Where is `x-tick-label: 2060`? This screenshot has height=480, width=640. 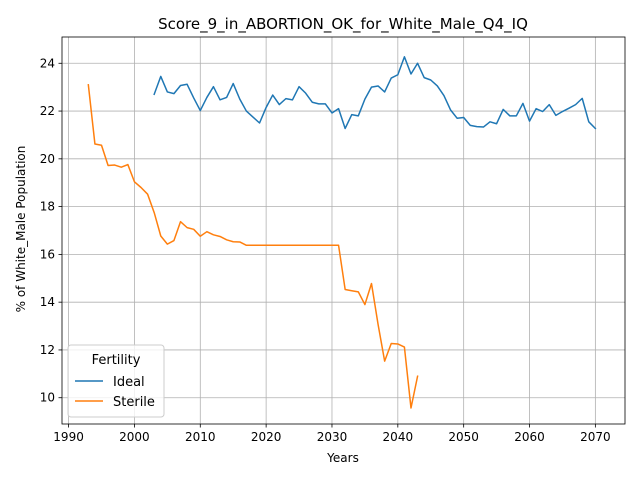
x-tick-label: 2060 is located at coordinates (529, 437).